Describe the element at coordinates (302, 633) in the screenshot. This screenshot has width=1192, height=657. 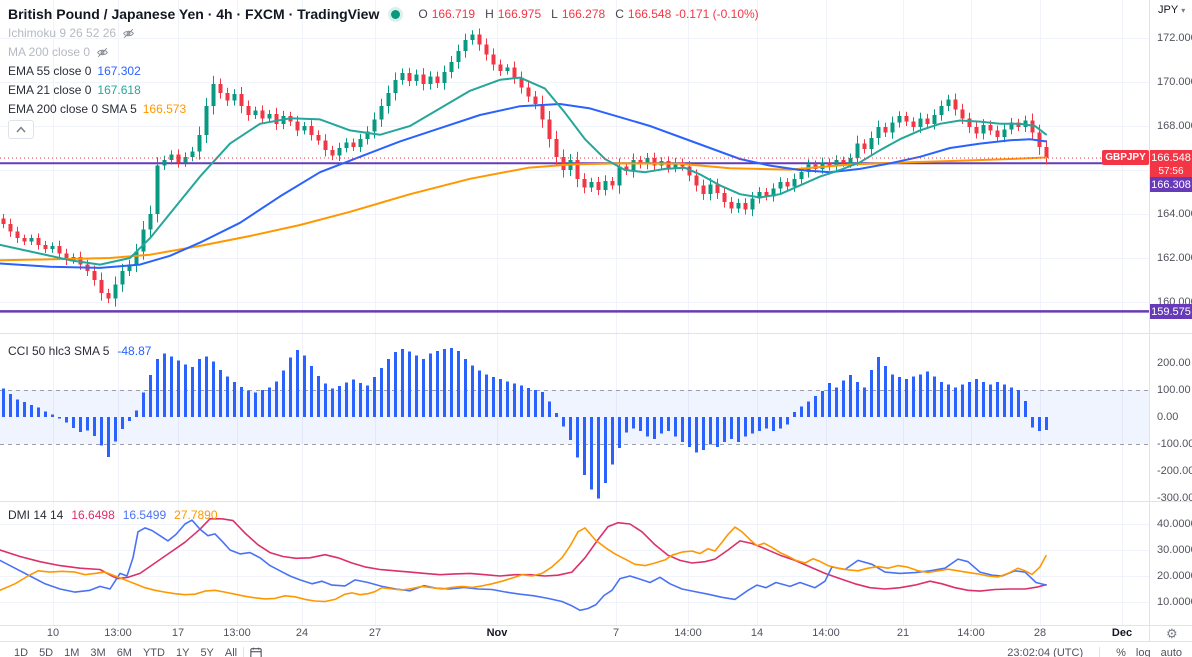
I see `time-axis-label: 24` at that location.